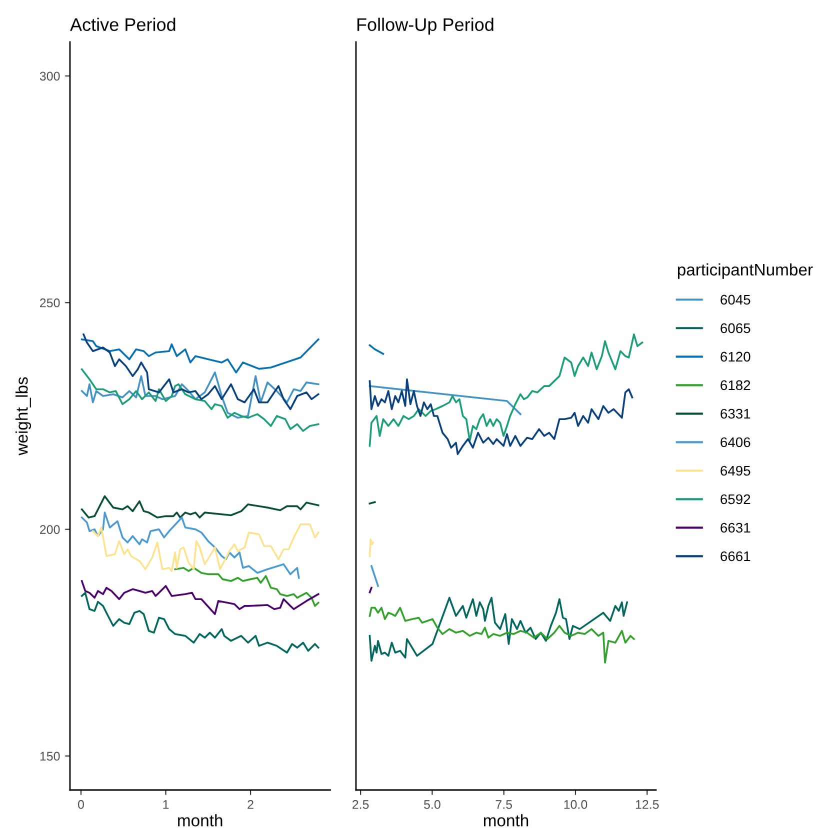 The image size is (836, 839). I want to click on x-tick-label: 2, so click(251, 804).